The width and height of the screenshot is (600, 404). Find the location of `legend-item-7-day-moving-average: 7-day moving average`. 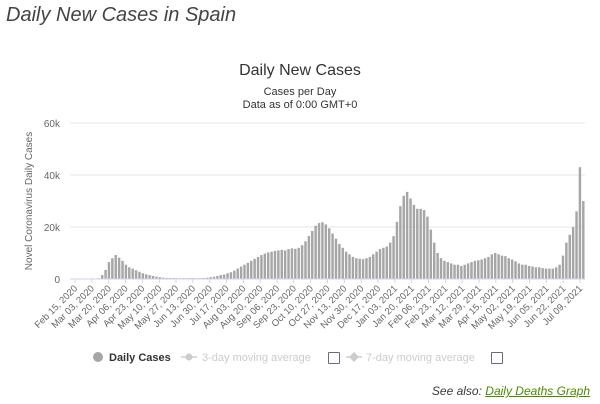

legend-item-7-day-moving-average: 7-day moving average is located at coordinates (410, 358).